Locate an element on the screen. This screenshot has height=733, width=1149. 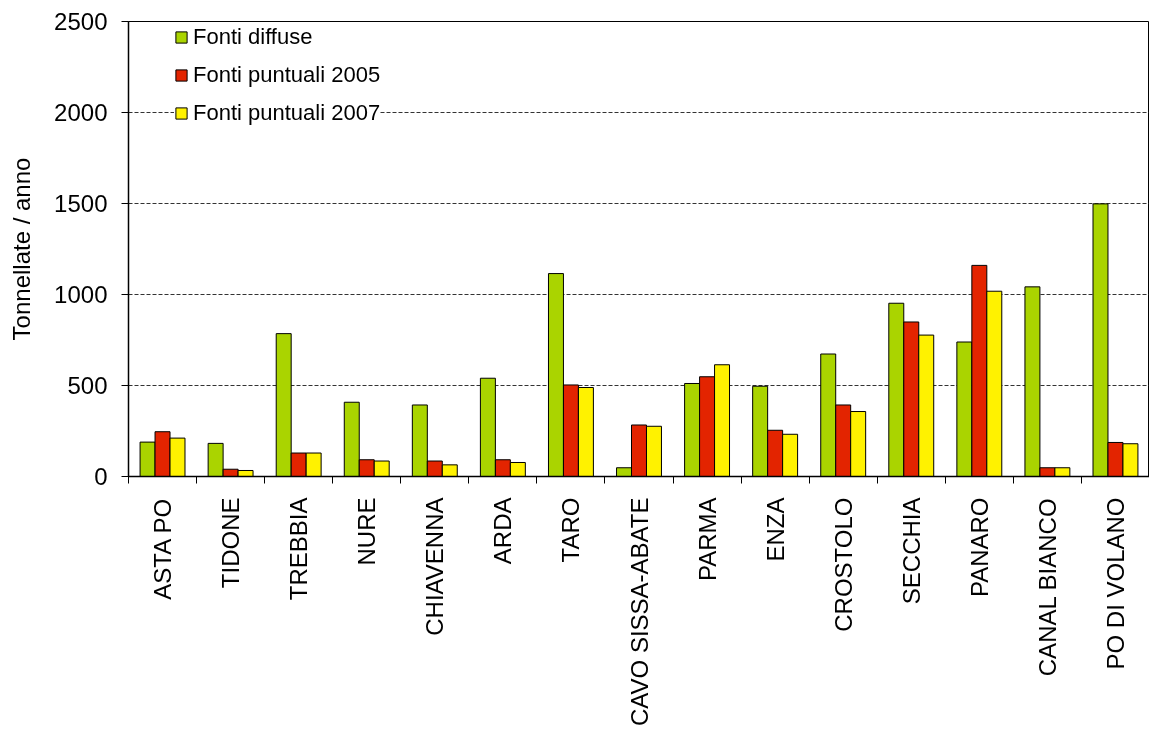
x-tick-label: NURE is located at coordinates (367, 531).